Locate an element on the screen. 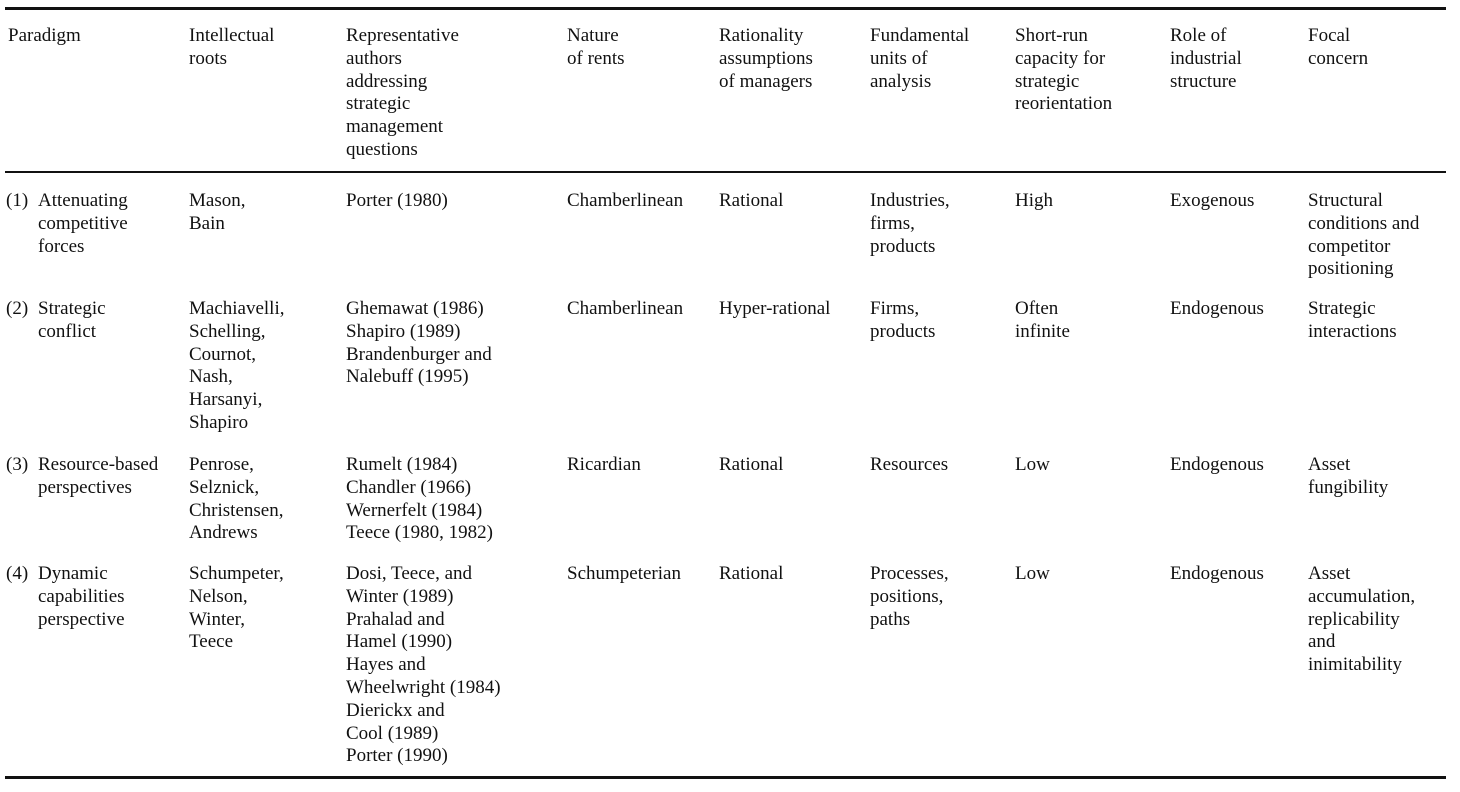  roots-cell: Schumpeter, Nelson, Winter, Teece is located at coordinates (236, 608).